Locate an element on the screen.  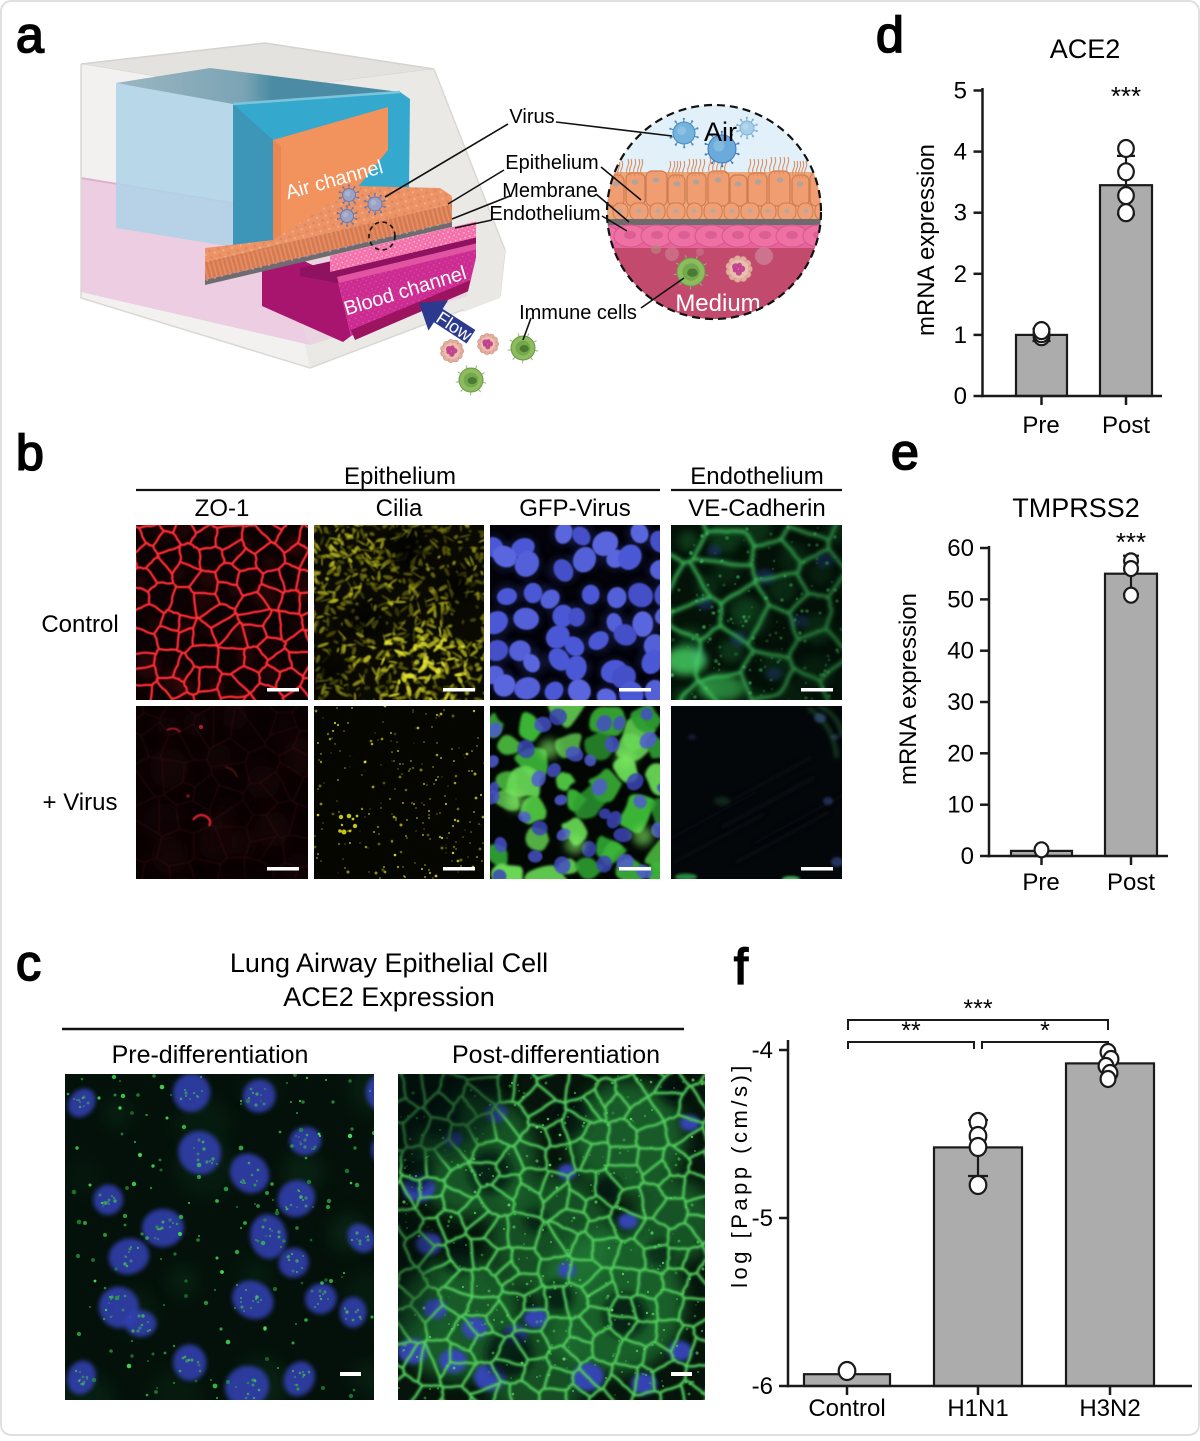
svg-text: VE-Cadherin is located at coordinates (756, 508).